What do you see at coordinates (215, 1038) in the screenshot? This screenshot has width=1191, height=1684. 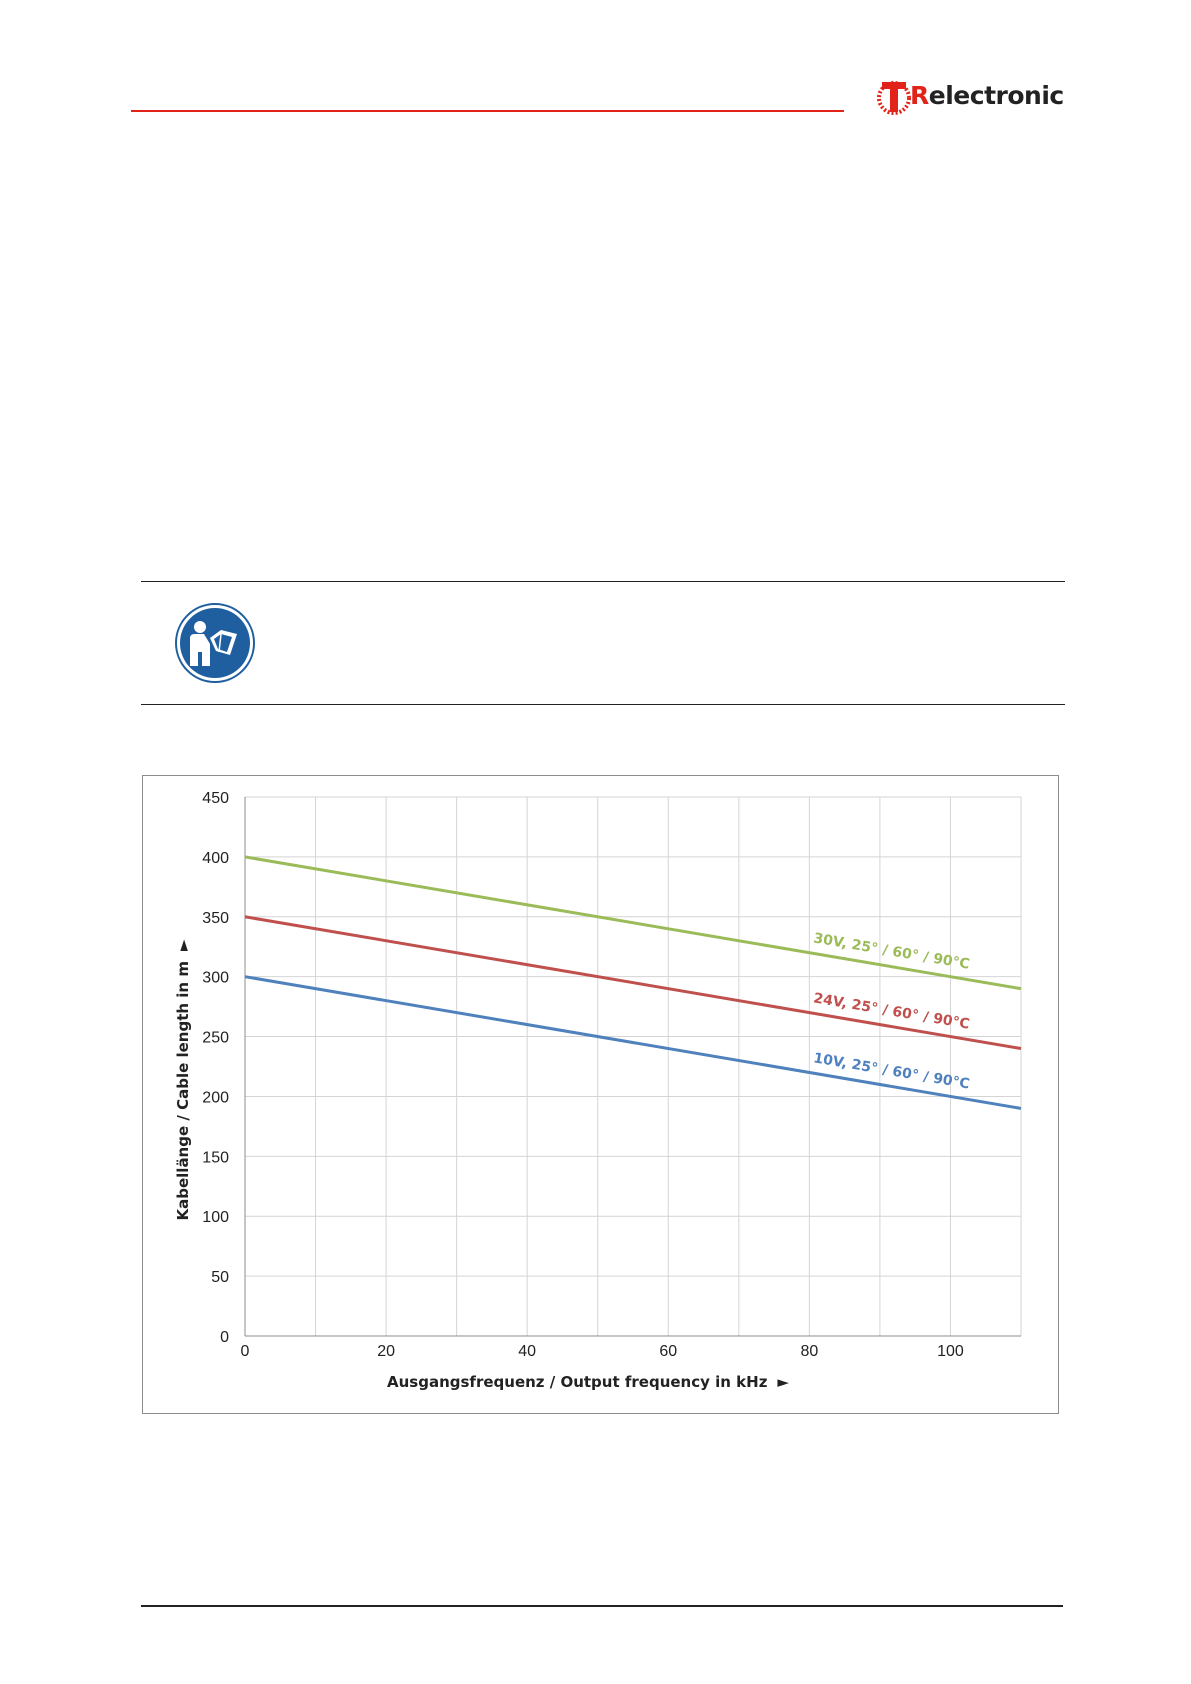 I see `y-tick-label: 250` at bounding box center [215, 1038].